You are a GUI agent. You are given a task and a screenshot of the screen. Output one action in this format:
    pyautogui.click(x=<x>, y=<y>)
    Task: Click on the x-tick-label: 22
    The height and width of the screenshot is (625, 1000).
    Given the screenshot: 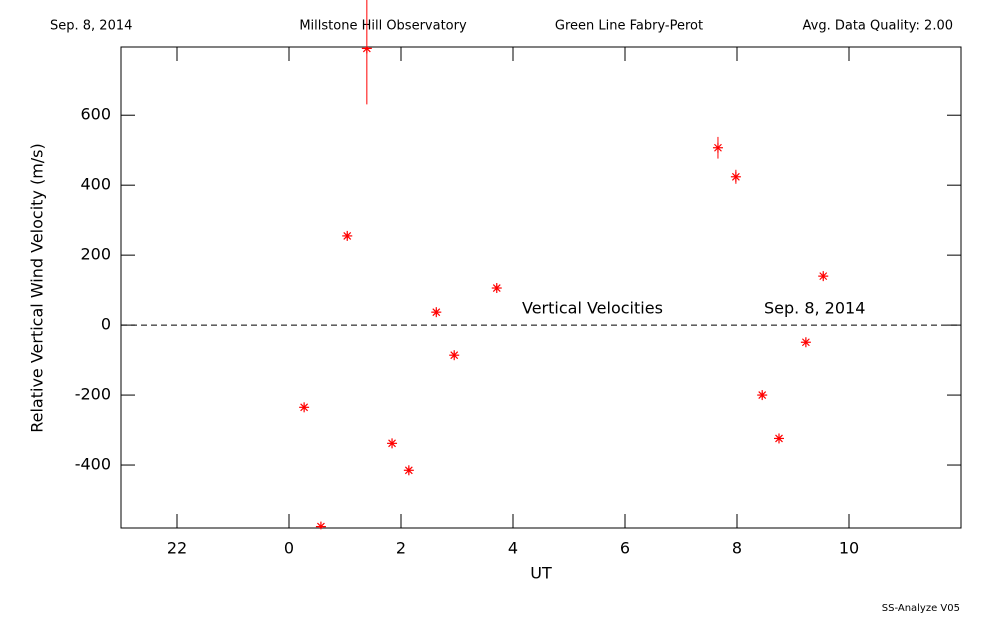 What is the action you would take?
    pyautogui.click(x=177, y=548)
    